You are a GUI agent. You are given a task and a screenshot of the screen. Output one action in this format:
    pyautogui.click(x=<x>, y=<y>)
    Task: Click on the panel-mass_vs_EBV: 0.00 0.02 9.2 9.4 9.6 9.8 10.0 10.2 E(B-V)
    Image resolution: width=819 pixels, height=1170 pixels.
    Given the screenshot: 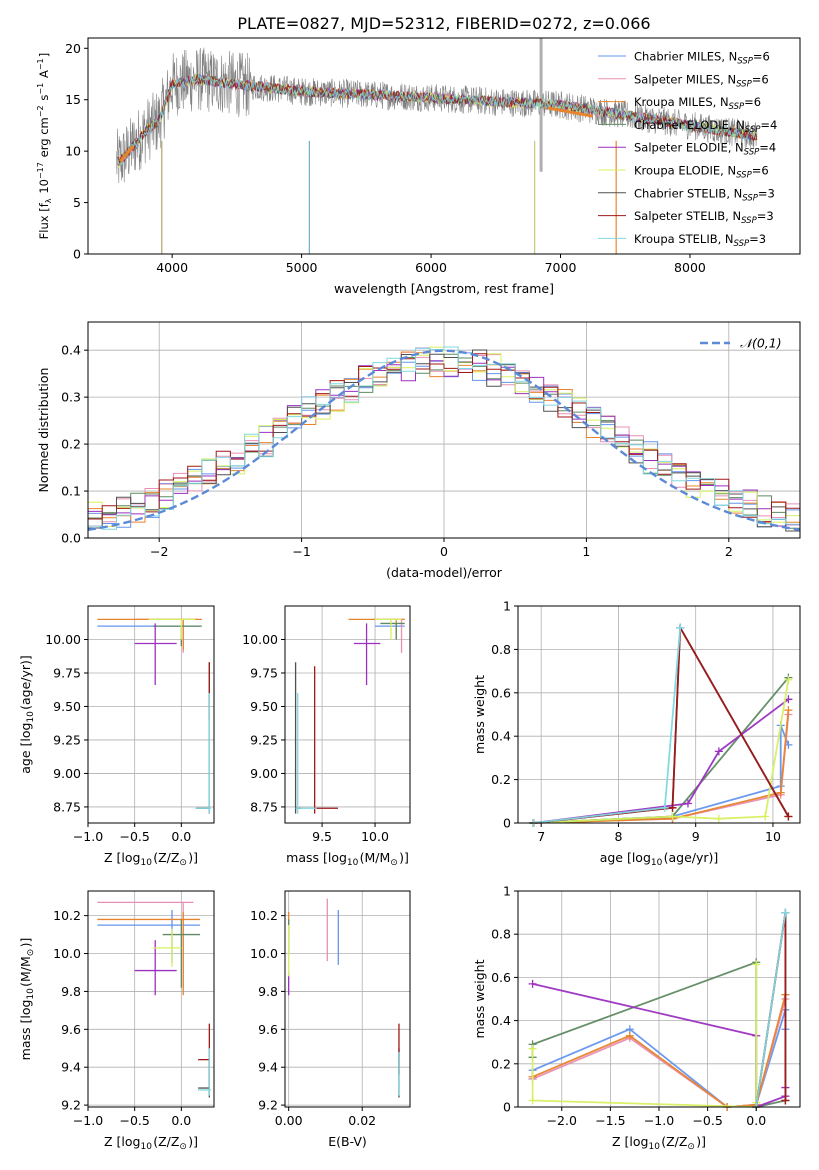 What is the action you would take?
    pyautogui.click(x=330, y=1019)
    